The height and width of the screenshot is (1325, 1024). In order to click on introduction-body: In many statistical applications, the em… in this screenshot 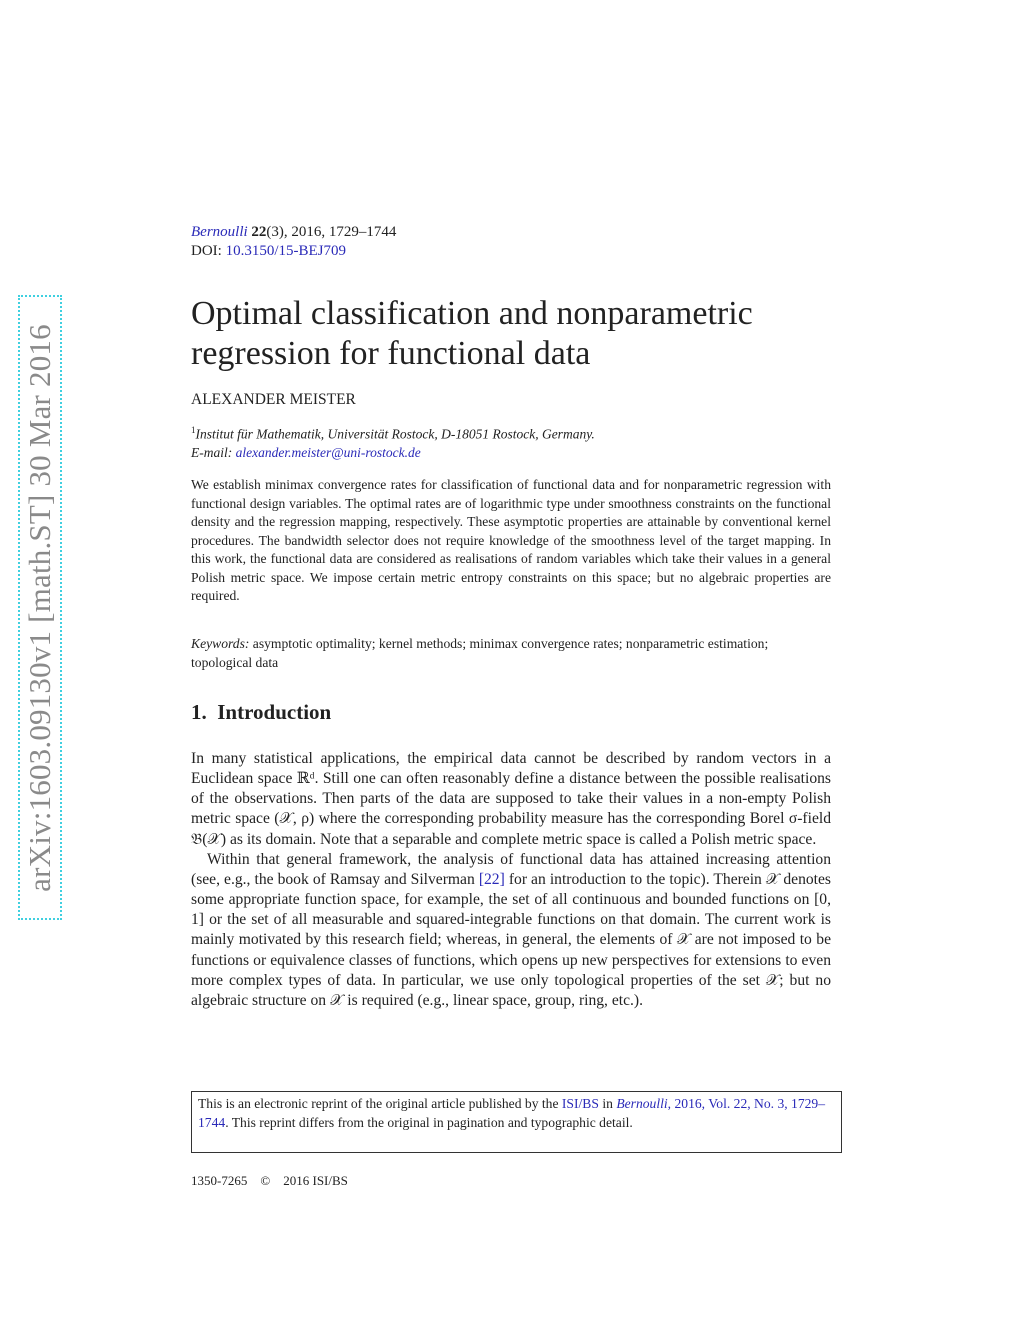, I will do `click(511, 880)`.